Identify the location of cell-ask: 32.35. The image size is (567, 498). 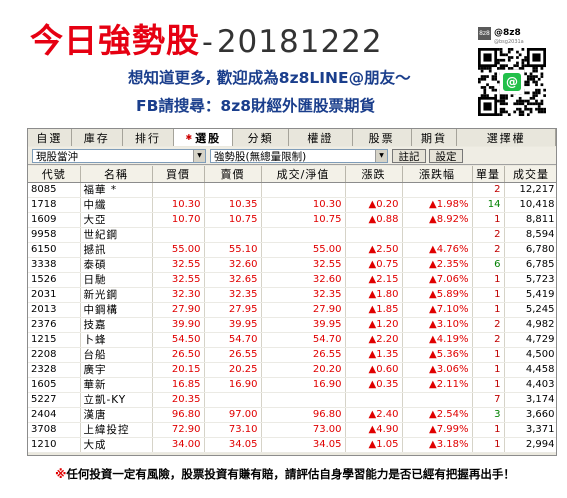
(233, 295).